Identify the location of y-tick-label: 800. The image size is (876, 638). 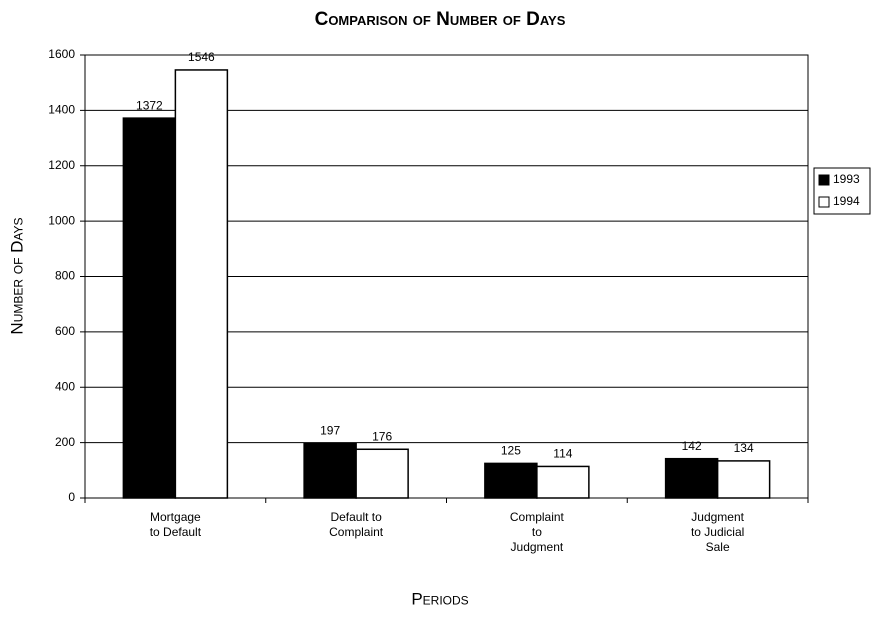
(65, 276).